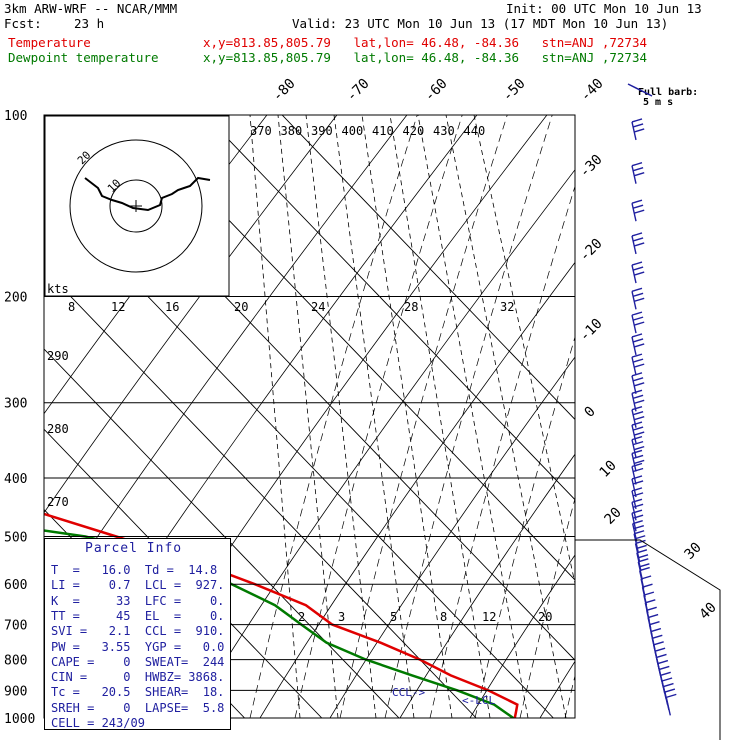 The image size is (740, 740). What do you see at coordinates (668, 92) in the screenshot?
I see `barb-legend-title: Full barb:` at bounding box center [668, 92].